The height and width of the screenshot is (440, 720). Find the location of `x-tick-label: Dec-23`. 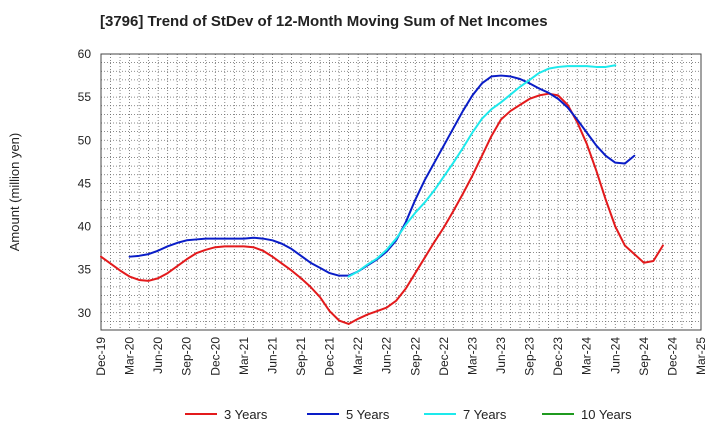

x-tick-label: Dec-23 is located at coordinates (558, 356).